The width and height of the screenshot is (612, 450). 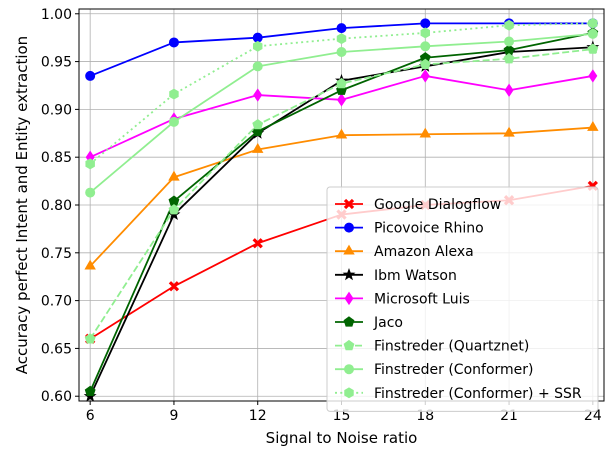 I want to click on legend-item: Amazon Alexa, so click(x=404, y=252).